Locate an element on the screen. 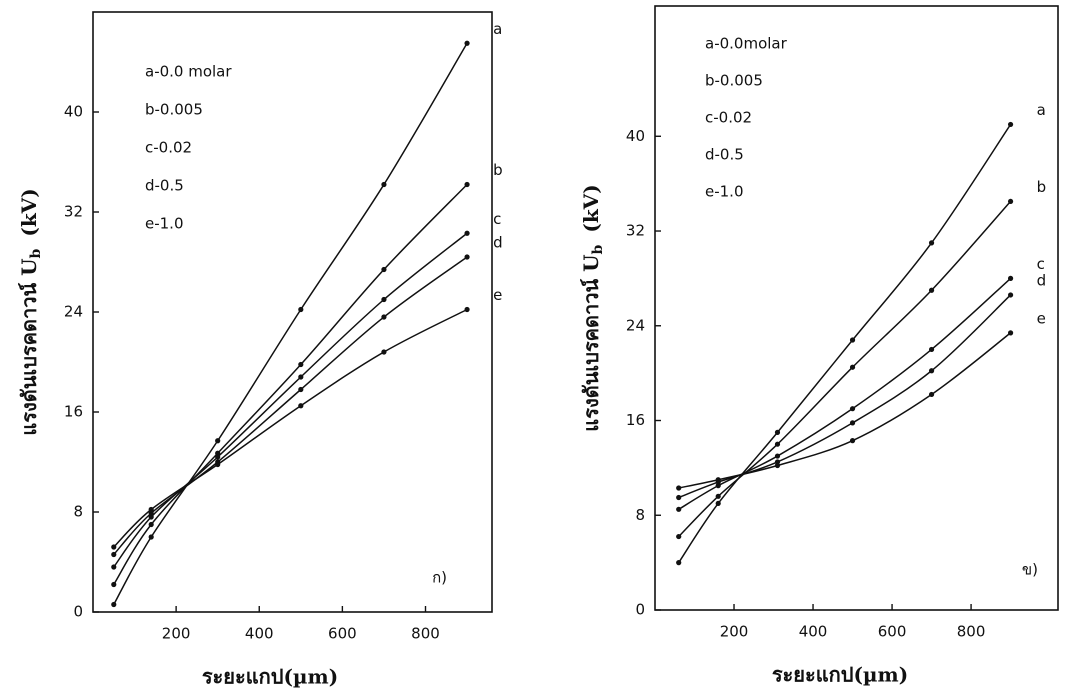 The height and width of the screenshot is (692, 1065). y-tick-label: 40 is located at coordinates (73, 112).